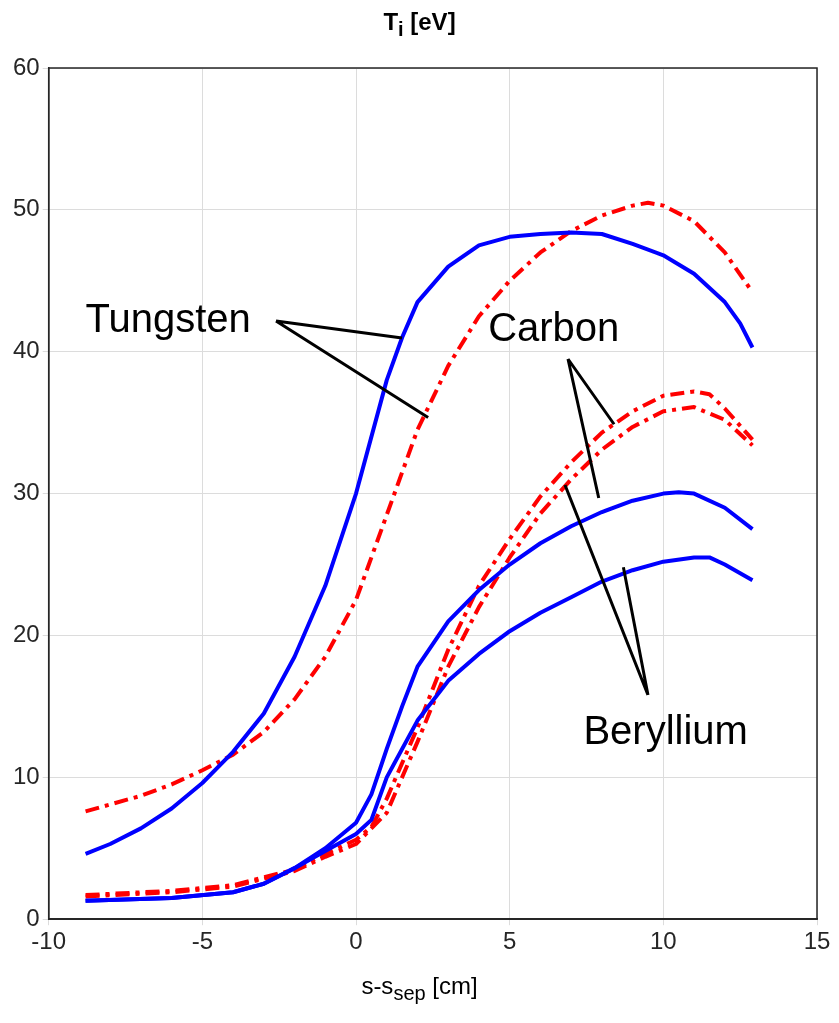 Image resolution: width=839 pixels, height=1023 pixels. What do you see at coordinates (26, 492) in the screenshot?
I see `y-tick-label: 30` at bounding box center [26, 492].